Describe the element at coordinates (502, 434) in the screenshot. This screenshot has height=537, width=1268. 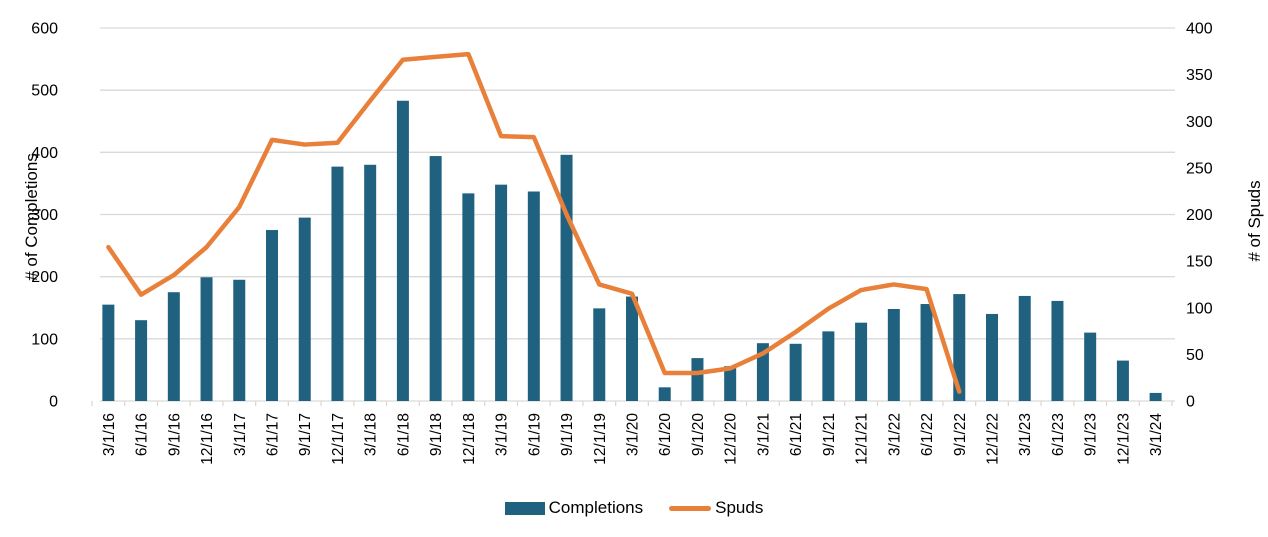
I see `x-axis-tick-label: 3/1/19` at that location.